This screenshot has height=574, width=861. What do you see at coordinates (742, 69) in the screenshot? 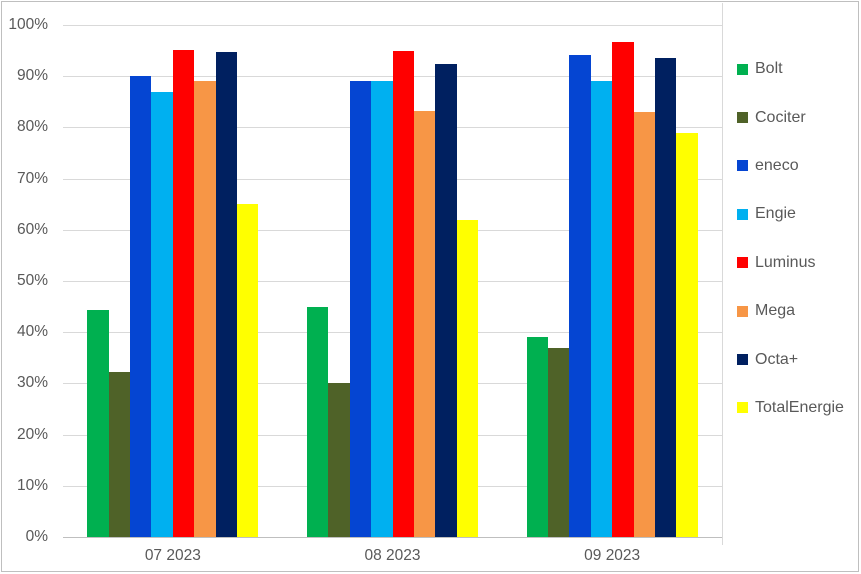
I see `legend-swatch-bolt` at bounding box center [742, 69].